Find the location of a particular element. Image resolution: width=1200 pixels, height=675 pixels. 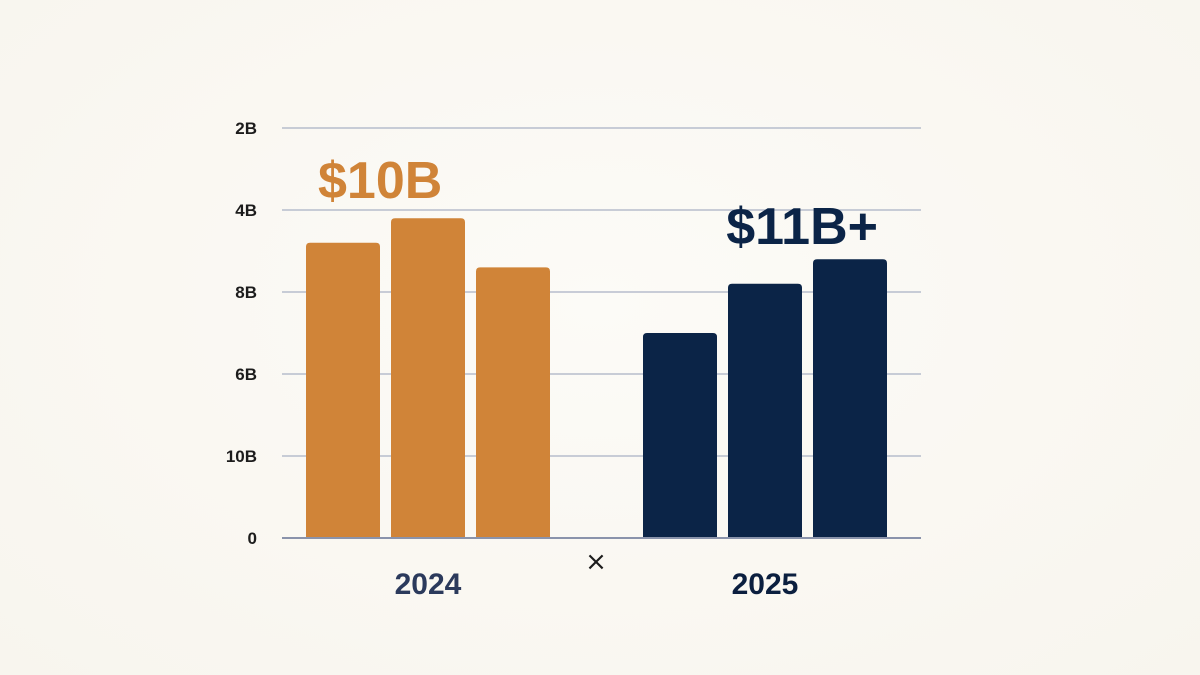

y-tick-label: 0 is located at coordinates (252, 538).